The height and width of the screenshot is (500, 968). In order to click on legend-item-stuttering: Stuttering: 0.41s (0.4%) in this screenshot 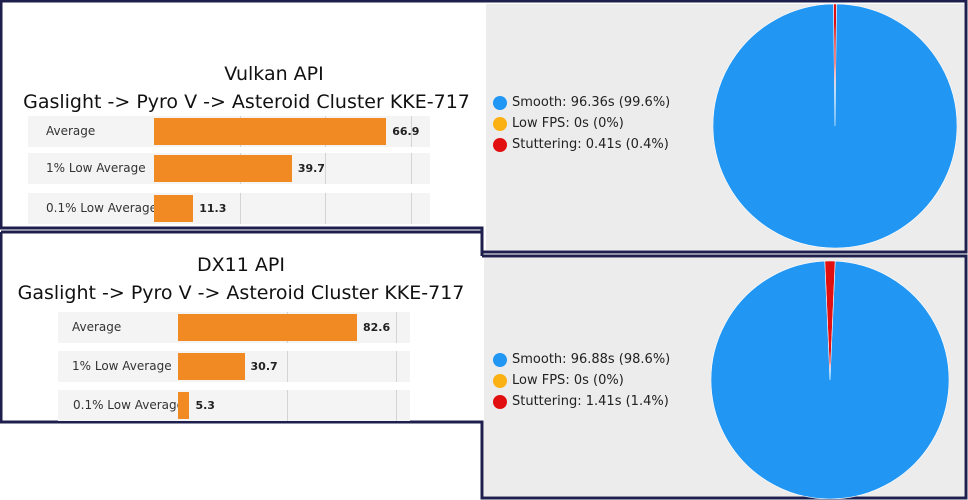, I will do `click(581, 144)`.